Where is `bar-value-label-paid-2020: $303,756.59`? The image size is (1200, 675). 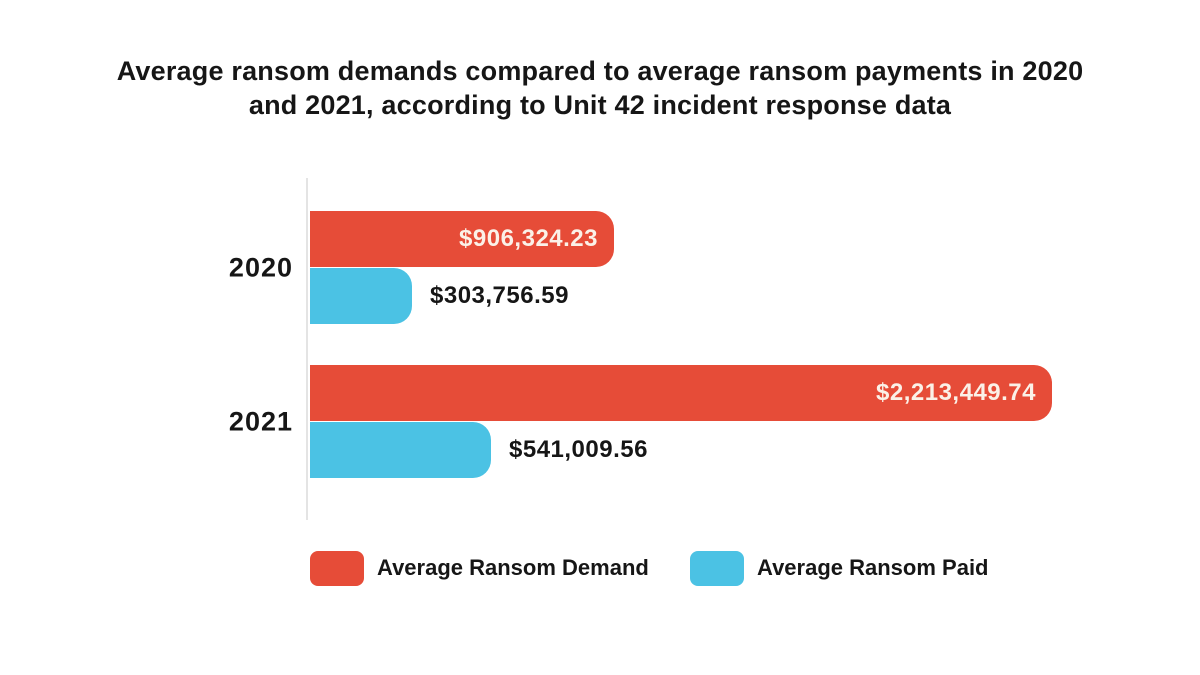 bar-value-label-paid-2020: $303,756.59 is located at coordinates (499, 295).